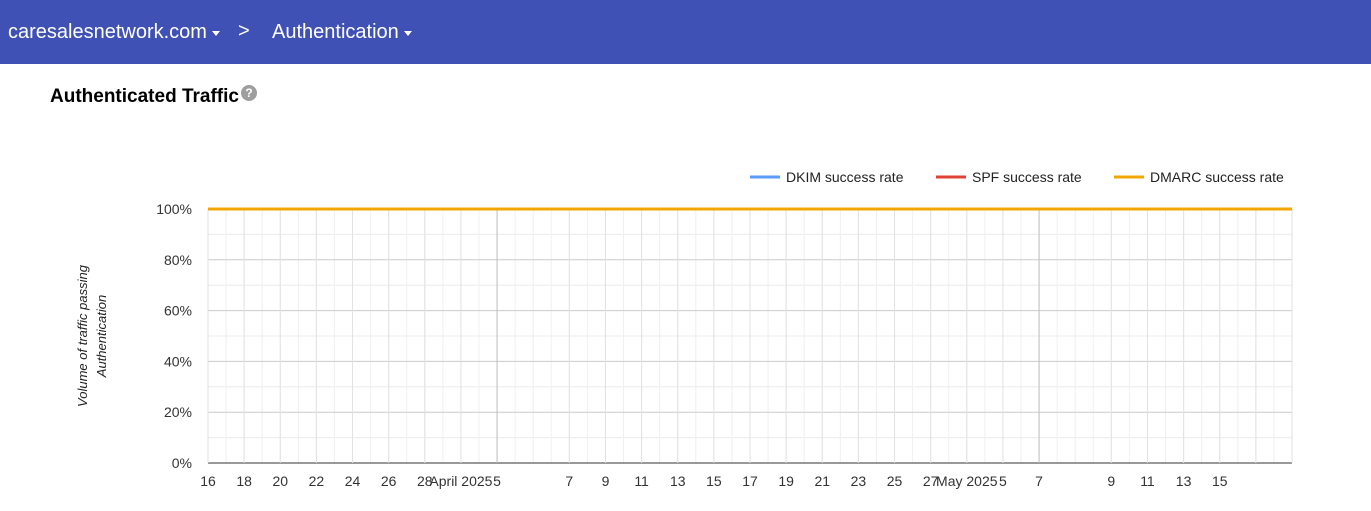  What do you see at coordinates (178, 412) in the screenshot?
I see `y-tick-label: 20%` at bounding box center [178, 412].